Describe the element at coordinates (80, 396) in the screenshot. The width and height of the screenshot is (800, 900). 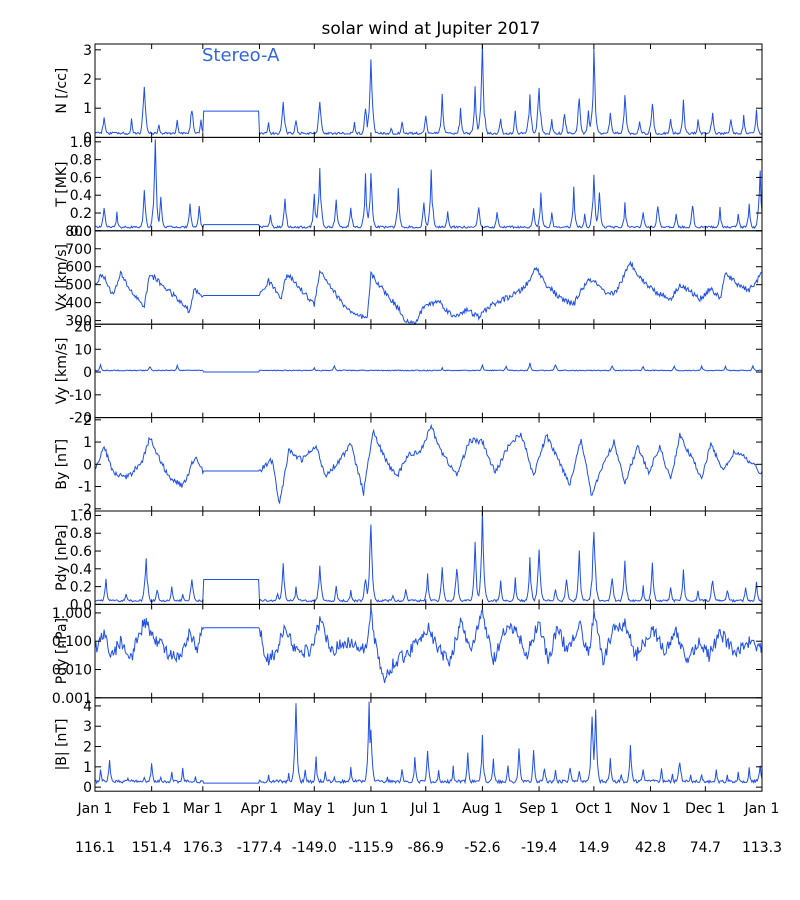
I see `y-tick-label: -10` at that location.